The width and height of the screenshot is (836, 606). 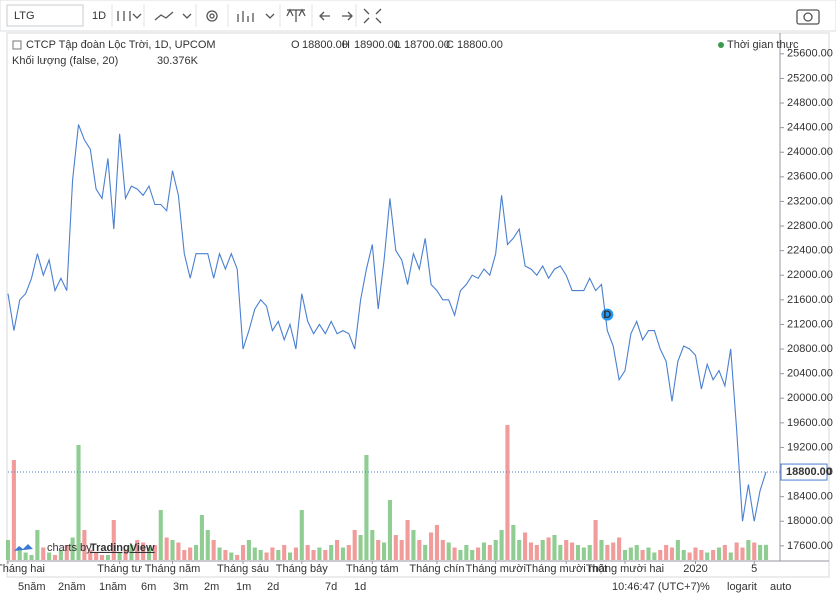 I want to click on x-tick-label: Tháng mười một, so click(x=566, y=569).